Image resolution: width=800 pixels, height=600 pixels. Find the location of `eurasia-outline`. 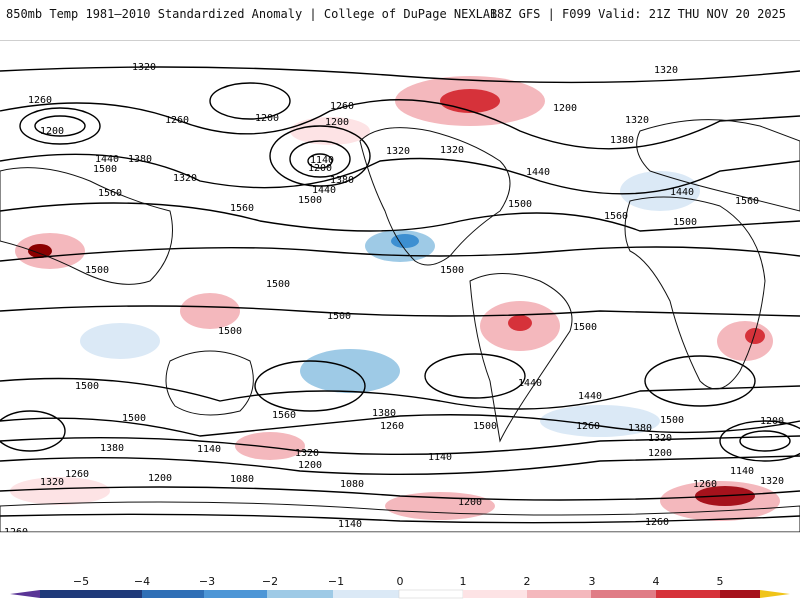

eurasia-outline is located at coordinates (718, 165).